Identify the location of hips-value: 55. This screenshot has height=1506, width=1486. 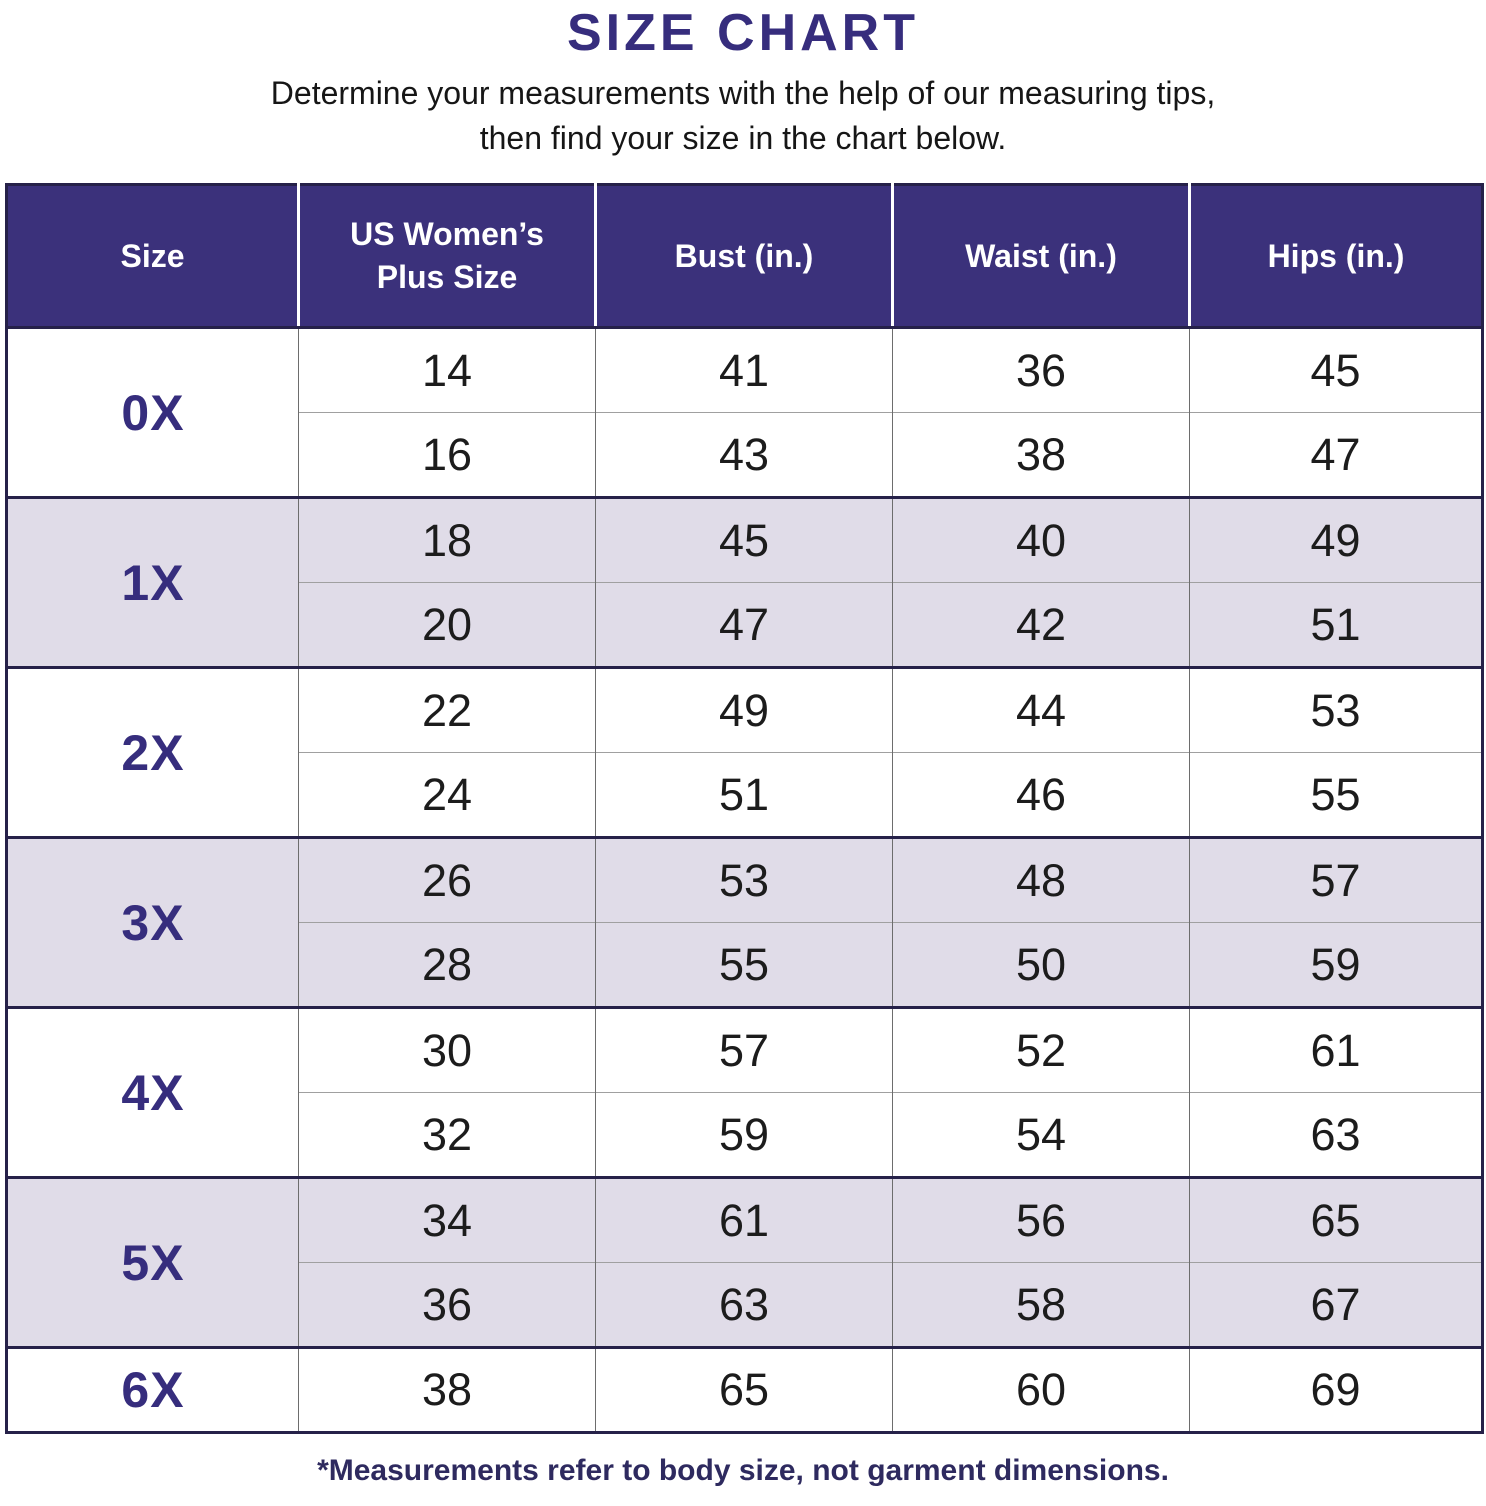
(1336, 795).